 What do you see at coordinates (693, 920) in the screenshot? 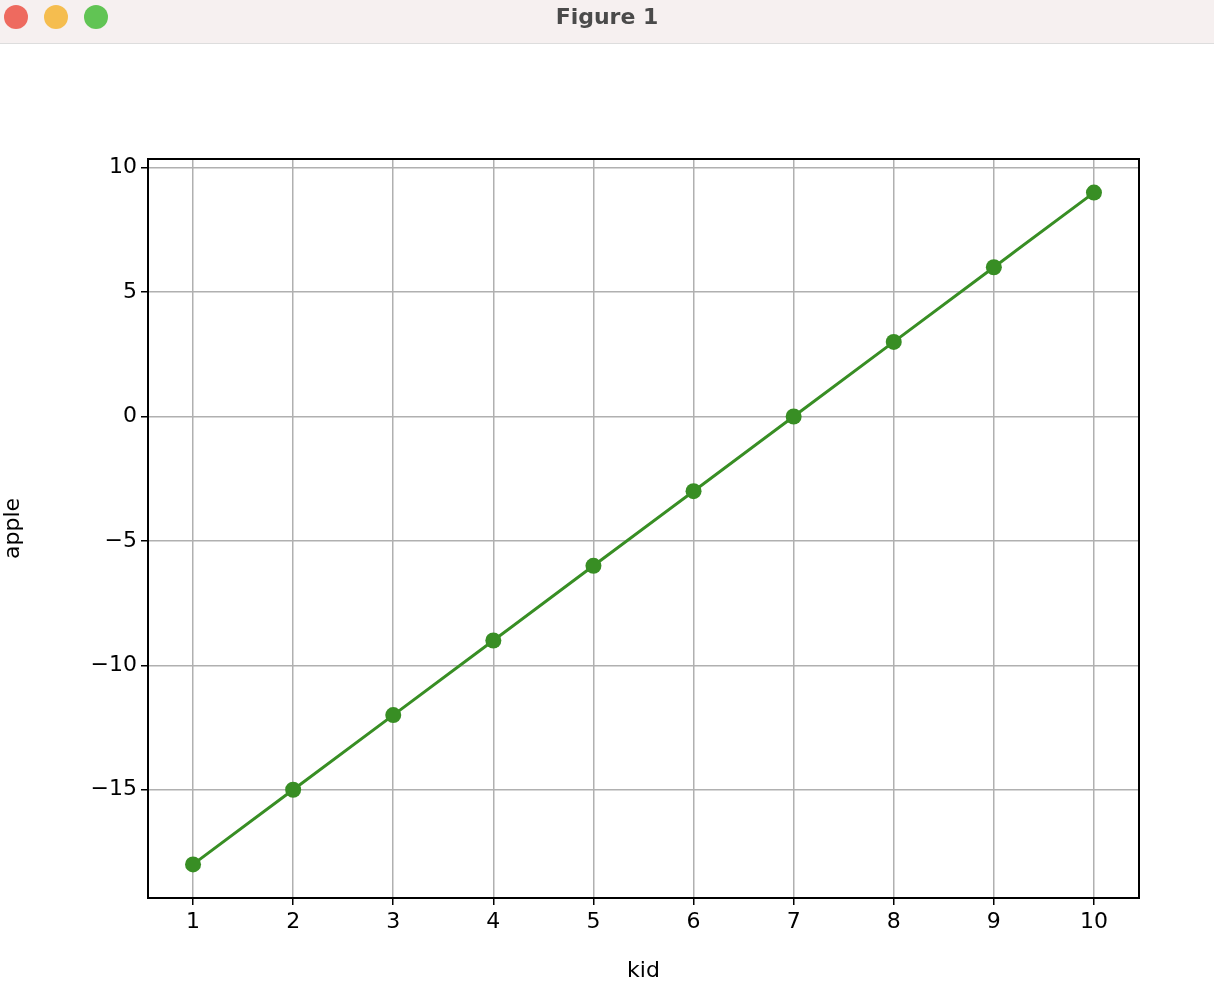
I see `x-tick-label: 6` at bounding box center [693, 920].